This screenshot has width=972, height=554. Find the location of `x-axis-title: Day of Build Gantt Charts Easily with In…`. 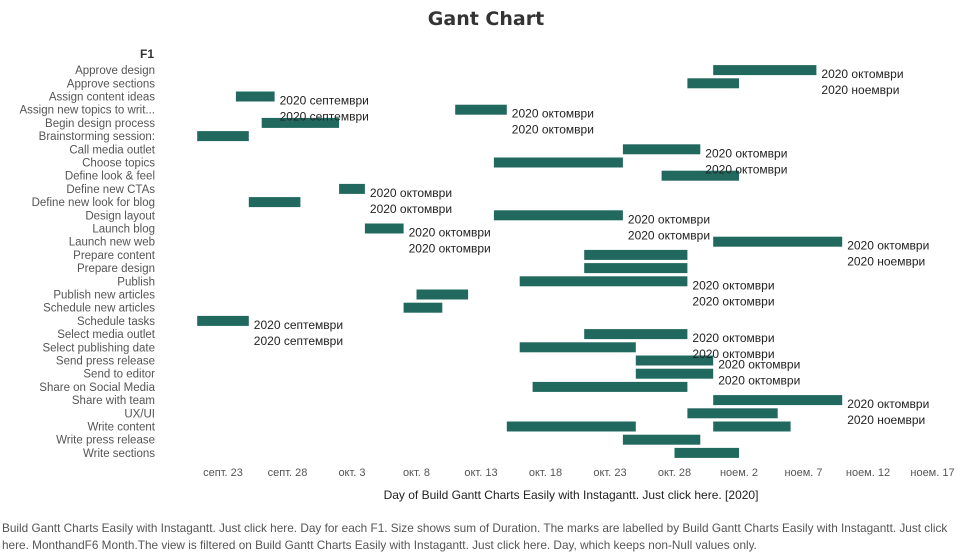

x-axis-title: Day of Build Gantt Charts Easily with In… is located at coordinates (571, 495).